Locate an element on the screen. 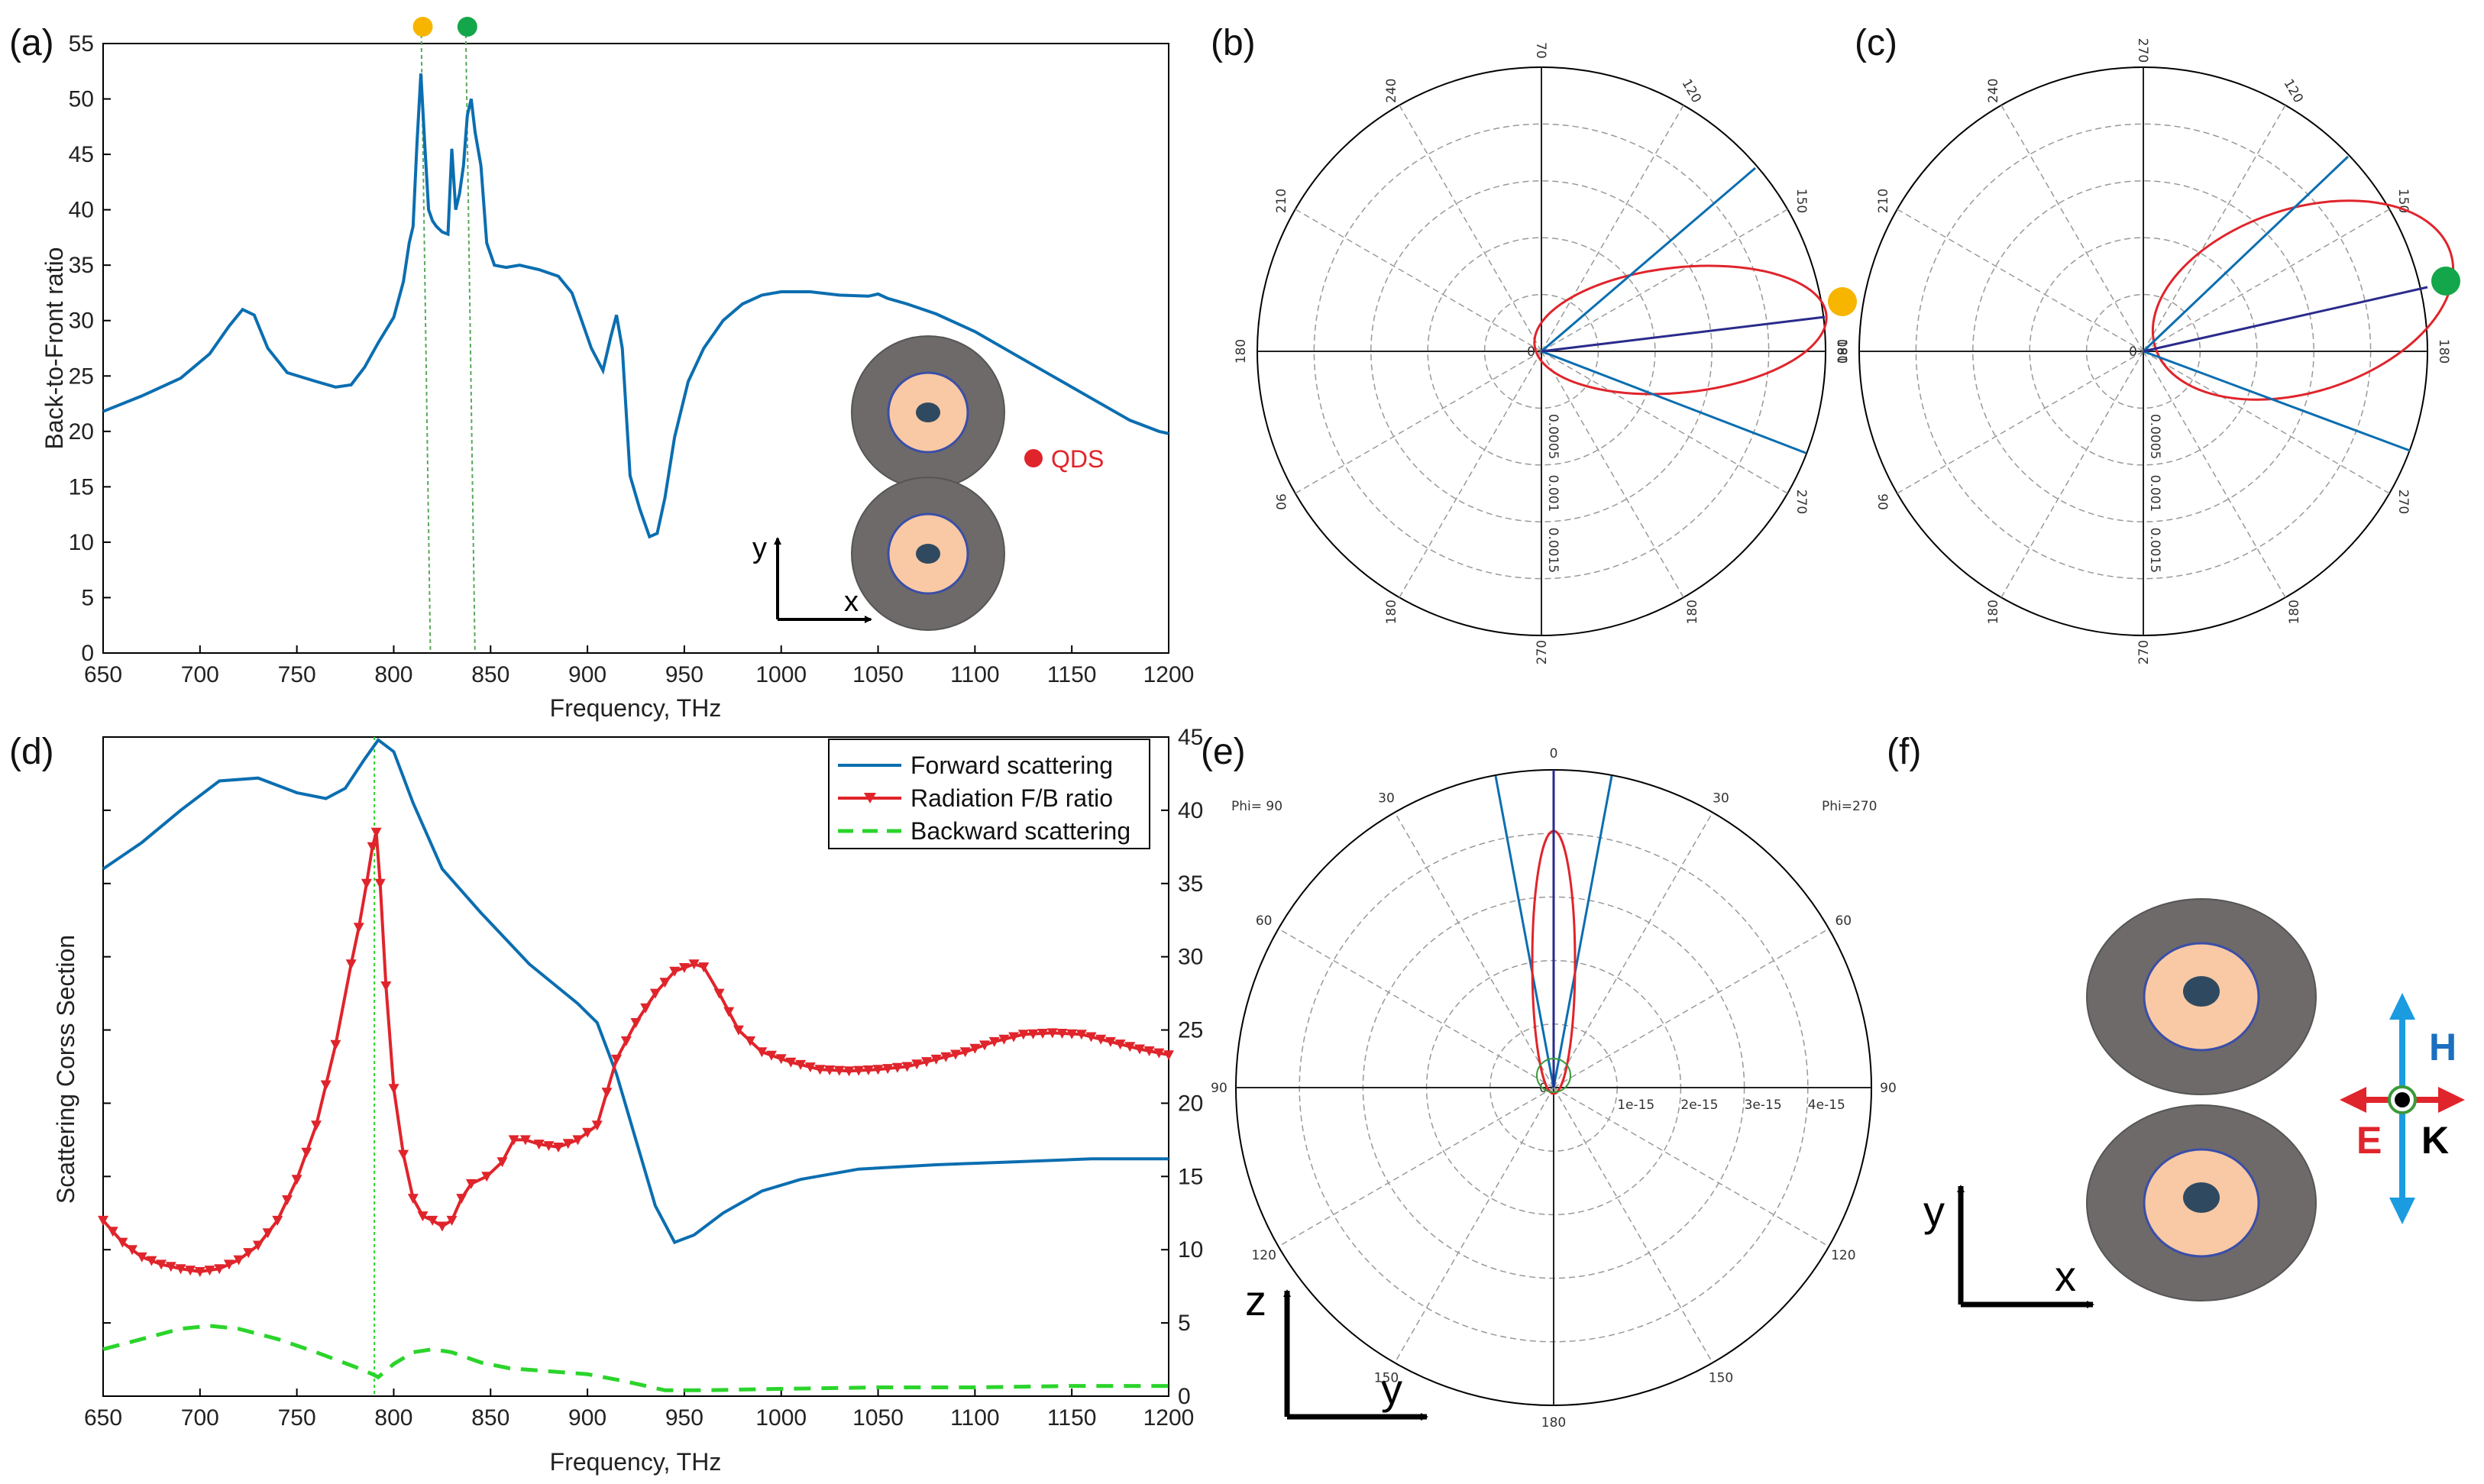 The width and height of the screenshot is (2484, 1484). panel-label-d: (d) is located at coordinates (31, 752).